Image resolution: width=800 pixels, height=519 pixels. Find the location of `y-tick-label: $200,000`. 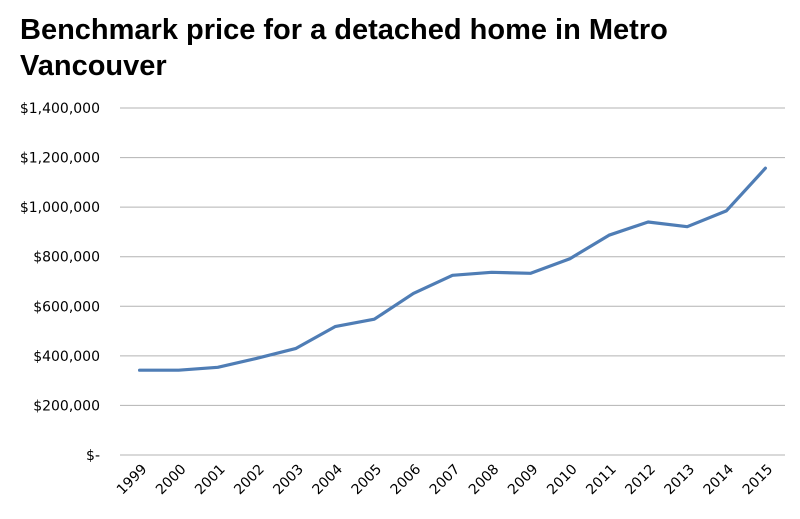

y-tick-label: $200,000 is located at coordinates (66, 406).